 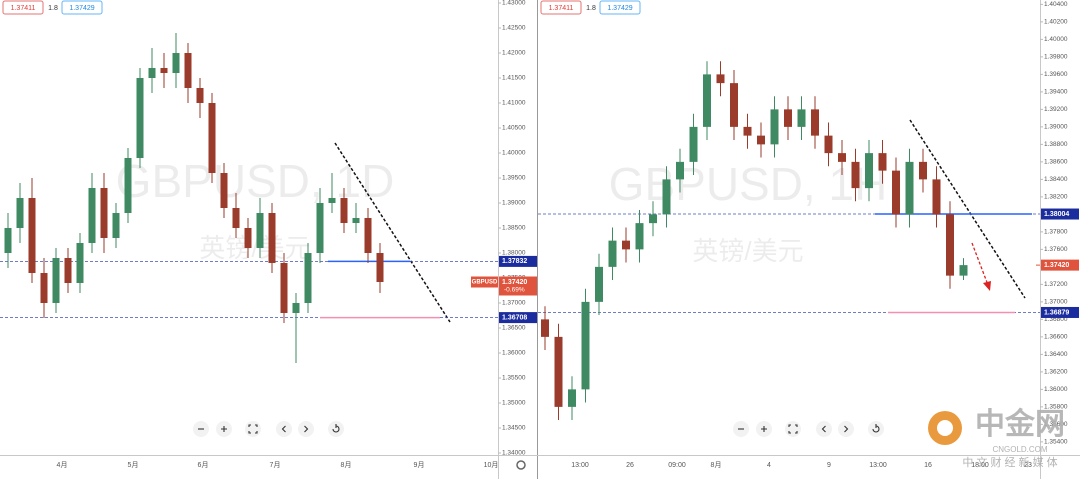 What do you see at coordinates (987, 286) in the screenshot?
I see `arrow-head` at bounding box center [987, 286].